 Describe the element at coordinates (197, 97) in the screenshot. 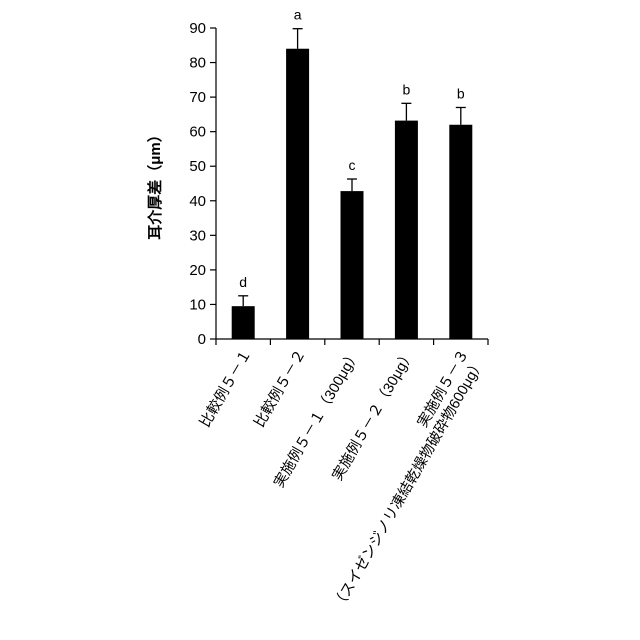

I see `y-tick-label: 70` at that location.